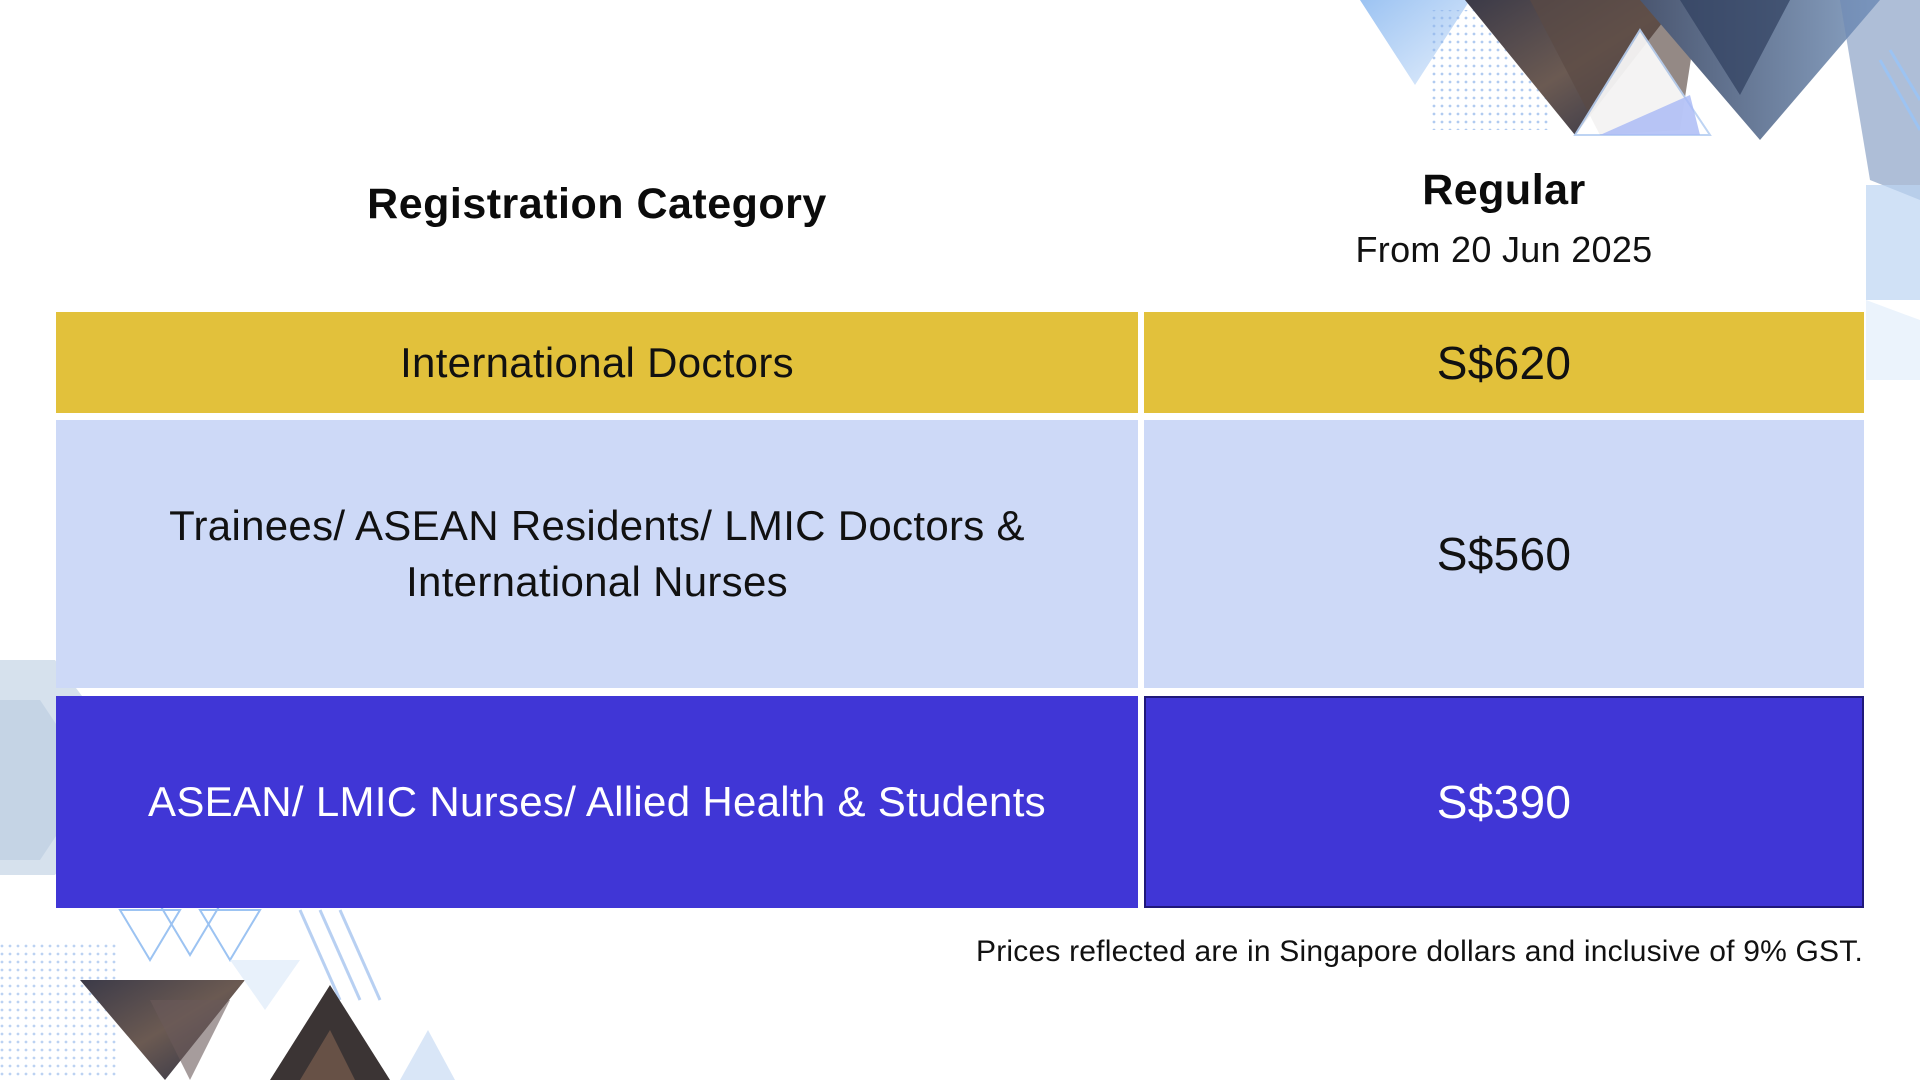 The width and height of the screenshot is (1920, 1080). Describe the element at coordinates (597, 204) in the screenshot. I see `registration-category-header: Registration Category` at that location.